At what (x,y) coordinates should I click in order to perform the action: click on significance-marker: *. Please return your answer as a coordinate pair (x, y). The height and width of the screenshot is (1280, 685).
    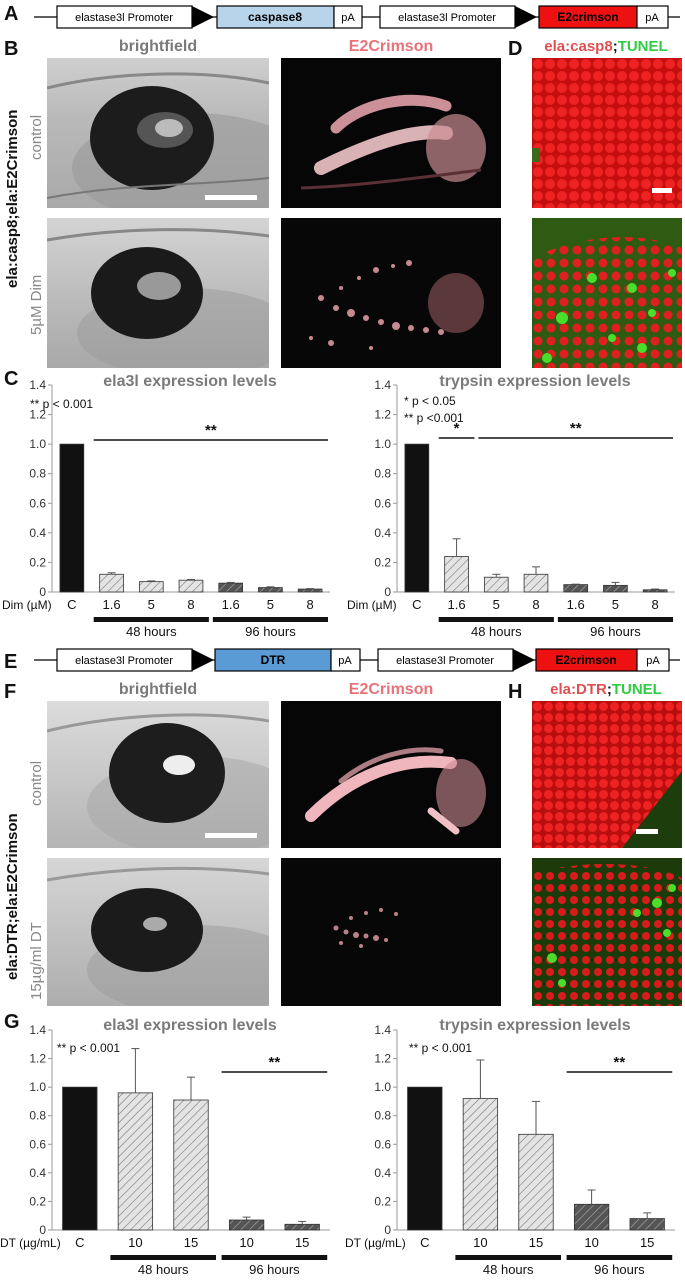
    Looking at the image, I should click on (457, 428).